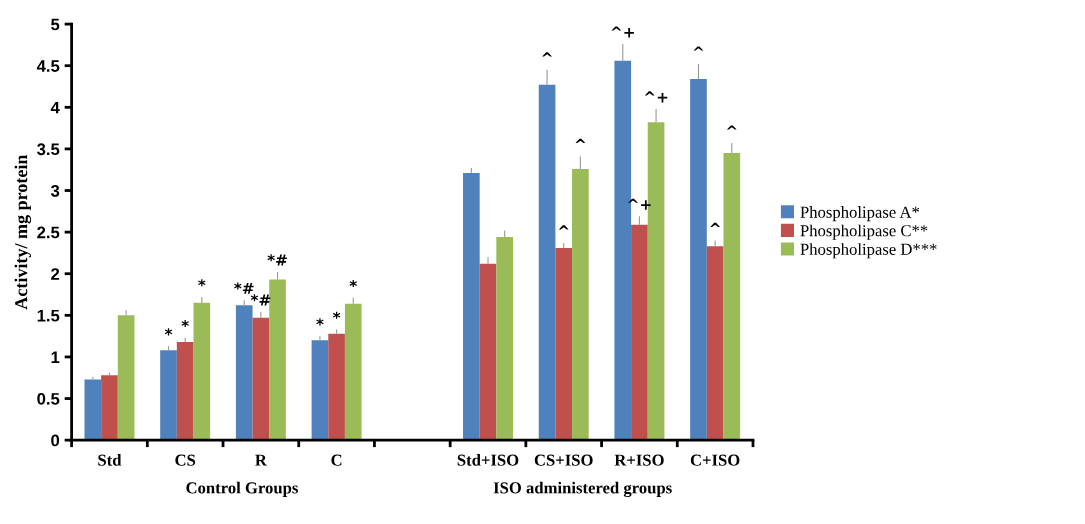 This screenshot has width=1085, height=524. What do you see at coordinates (868, 251) in the screenshot?
I see `legend-label: Phospholipase D***` at bounding box center [868, 251].